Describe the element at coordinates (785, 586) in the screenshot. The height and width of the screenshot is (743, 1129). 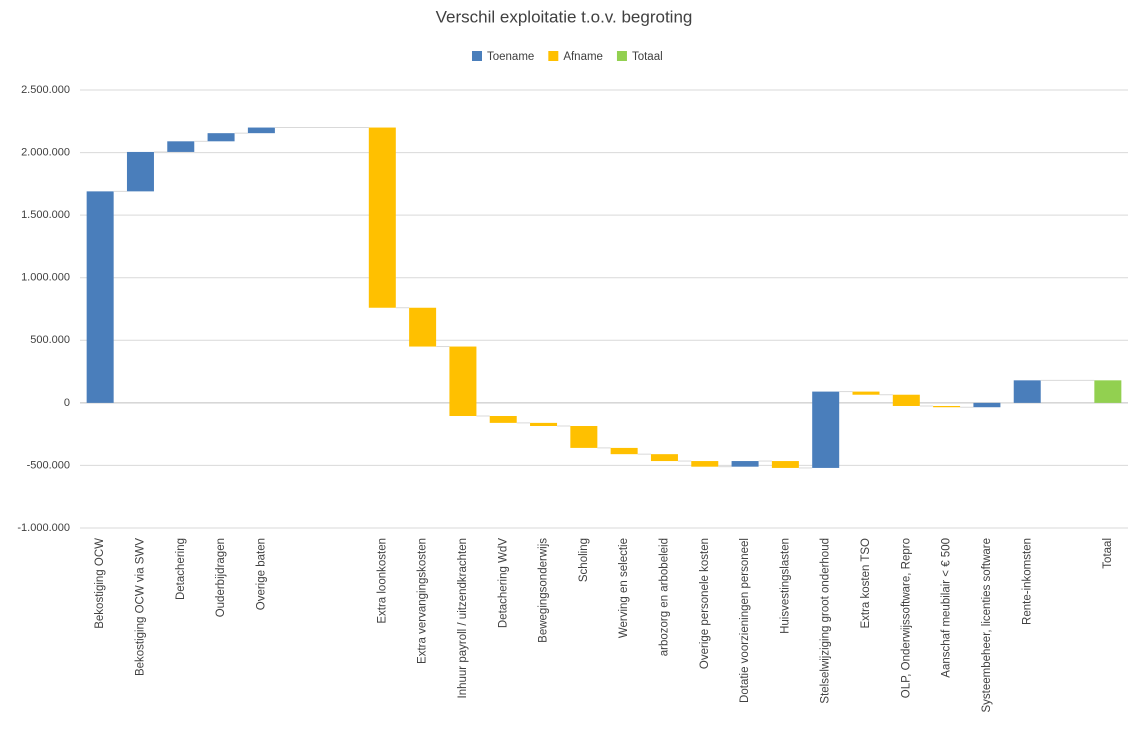
I see `x-tick-label: Huisvestingslasten` at that location.